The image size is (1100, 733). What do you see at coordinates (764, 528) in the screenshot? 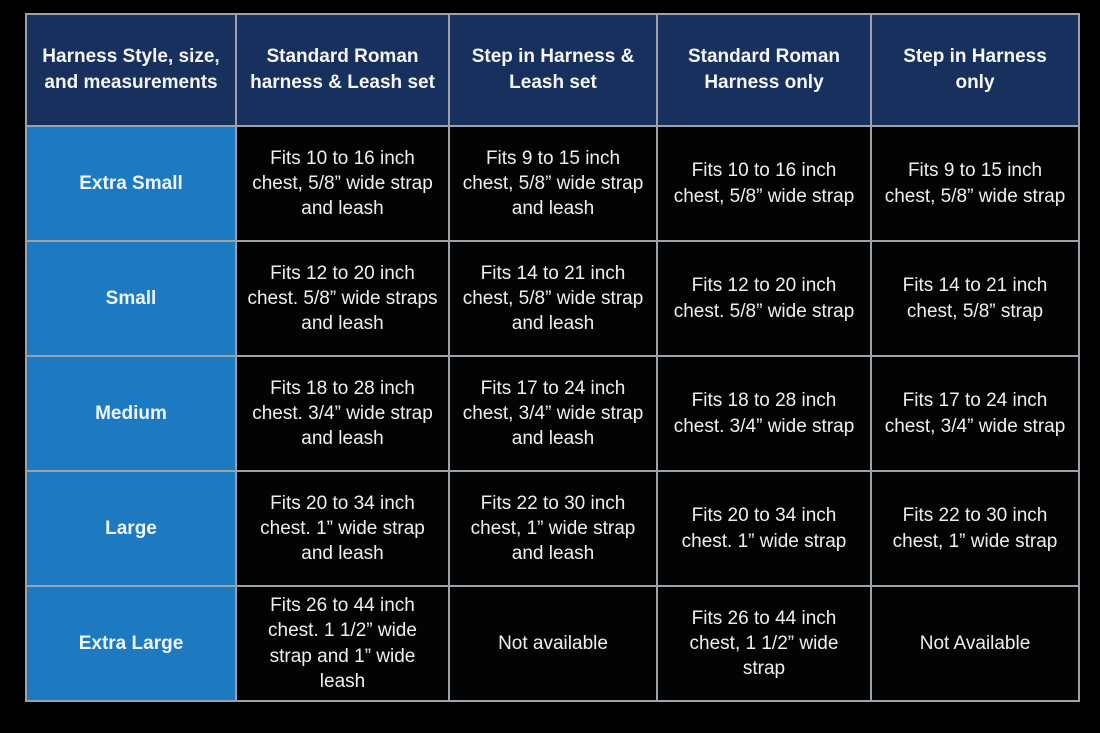
I see `data-cell: Fits 20 to 34 inch chest. 1” wide strap` at bounding box center [764, 528].